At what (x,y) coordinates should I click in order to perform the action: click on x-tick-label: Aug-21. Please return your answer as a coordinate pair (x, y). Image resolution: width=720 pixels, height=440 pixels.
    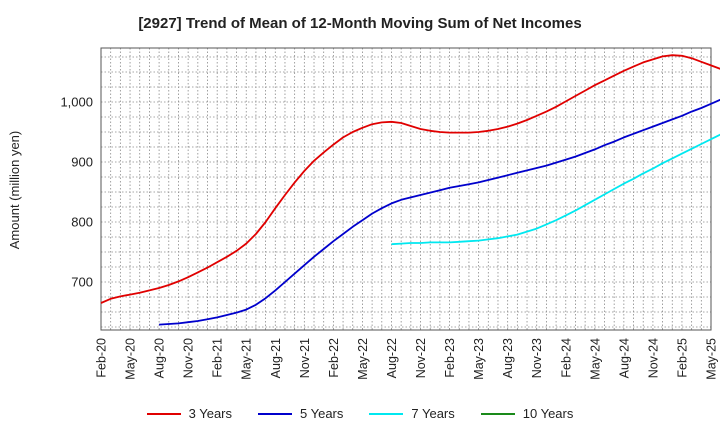
    Looking at the image, I should click on (276, 358).